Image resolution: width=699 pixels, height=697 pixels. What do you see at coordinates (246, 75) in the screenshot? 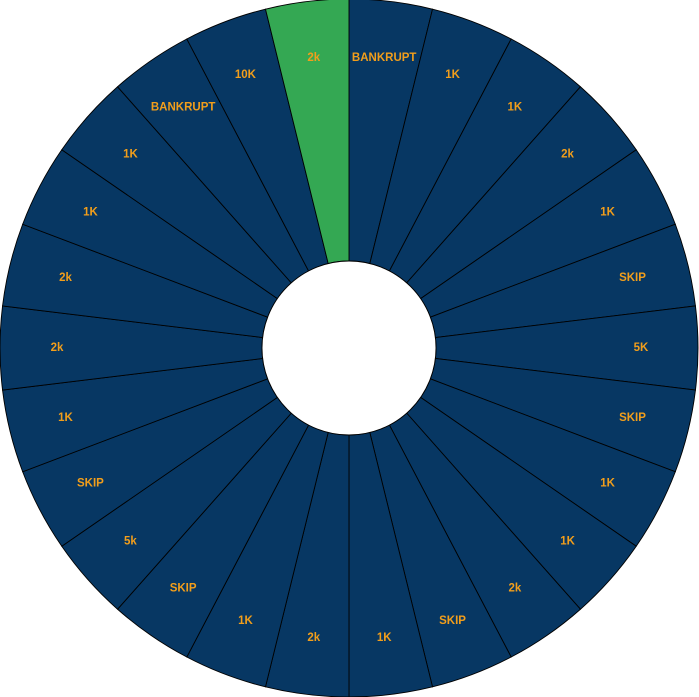
I see `wheel-segment-label: 10K` at bounding box center [246, 75].